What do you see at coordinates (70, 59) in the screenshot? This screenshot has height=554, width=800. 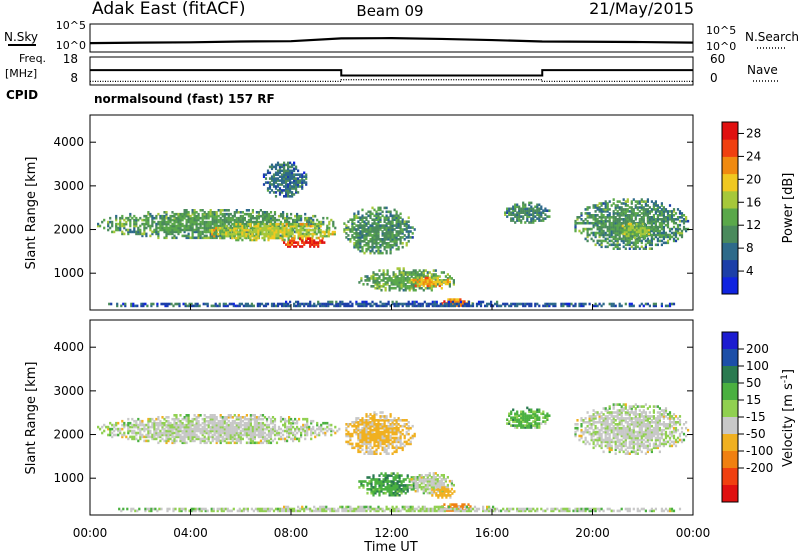 I see `freq-tick-top: 18` at bounding box center [70, 59].